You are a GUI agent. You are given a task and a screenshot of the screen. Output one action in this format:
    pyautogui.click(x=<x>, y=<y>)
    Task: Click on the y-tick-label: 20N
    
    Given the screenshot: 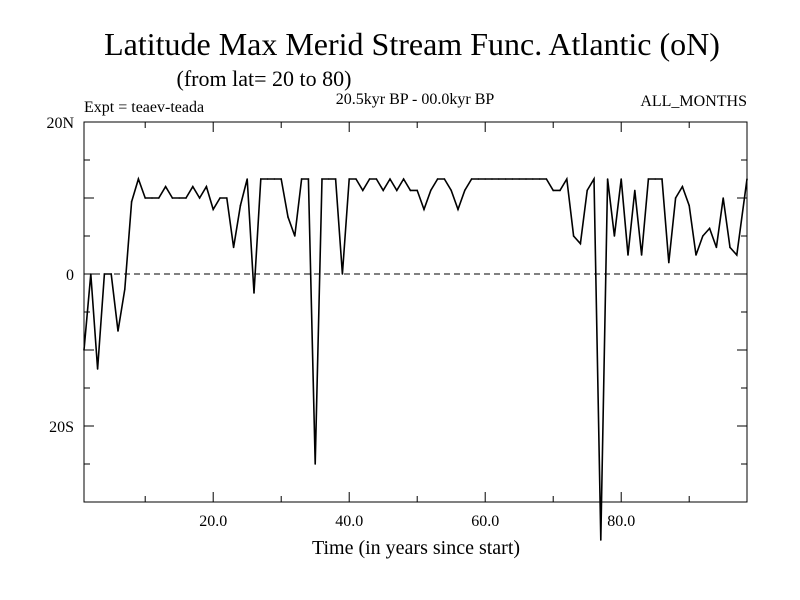 What is the action you would take?
    pyautogui.click(x=60, y=123)
    